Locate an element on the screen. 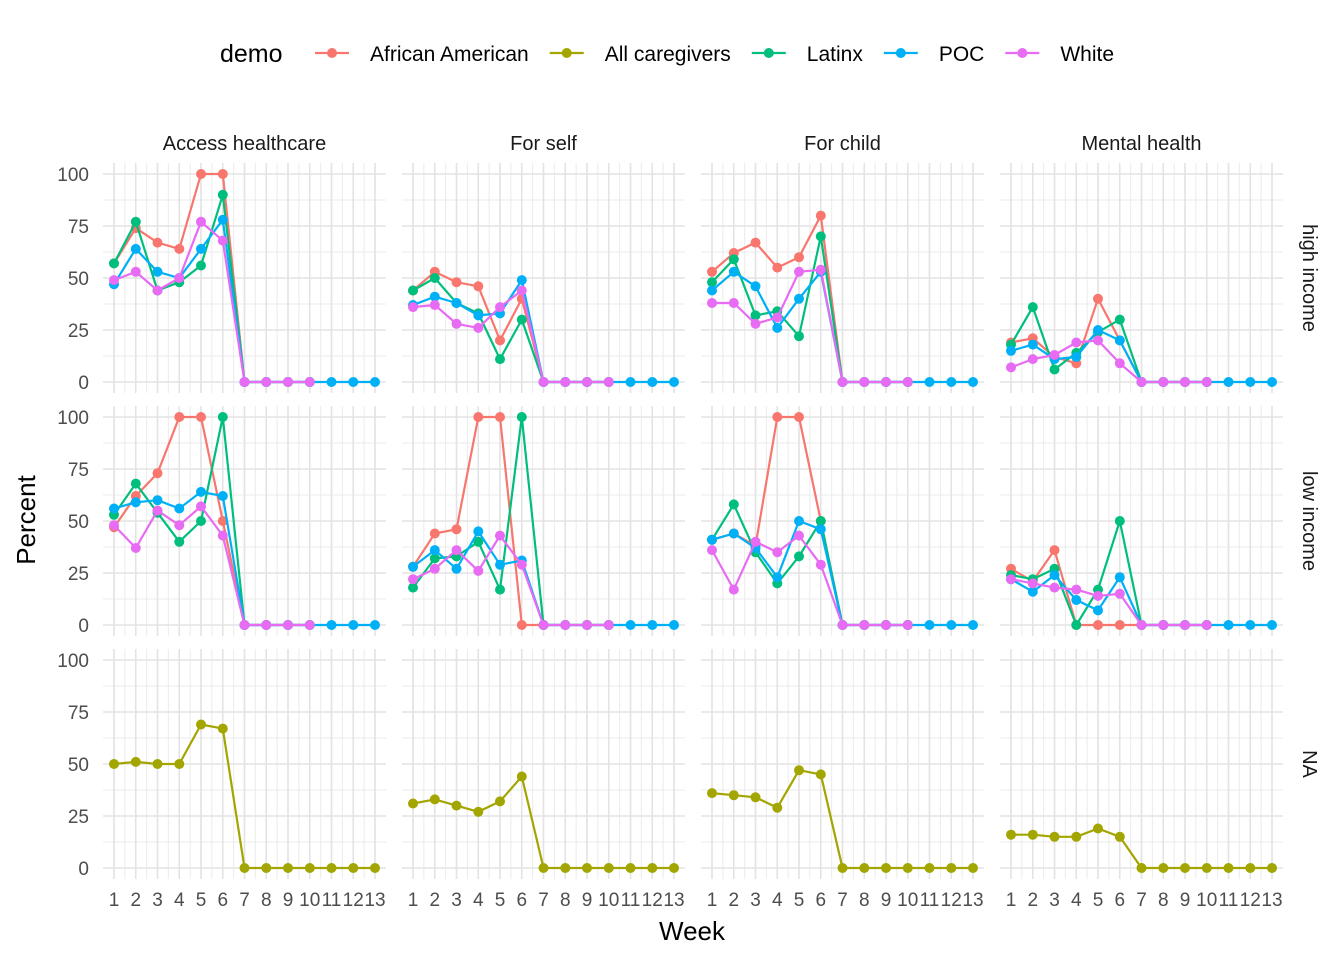 This screenshot has height=960, width=1344. legend-title: demo is located at coordinates (251, 54).